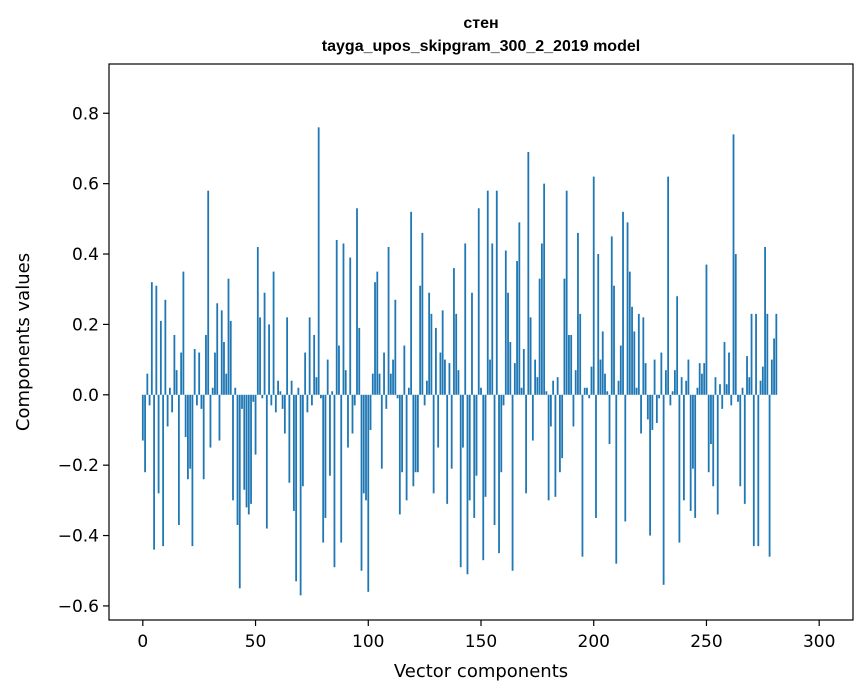  I want to click on chart-subtitle: tayga_upos_skipgram_300_2_2019 model, so click(481, 46).